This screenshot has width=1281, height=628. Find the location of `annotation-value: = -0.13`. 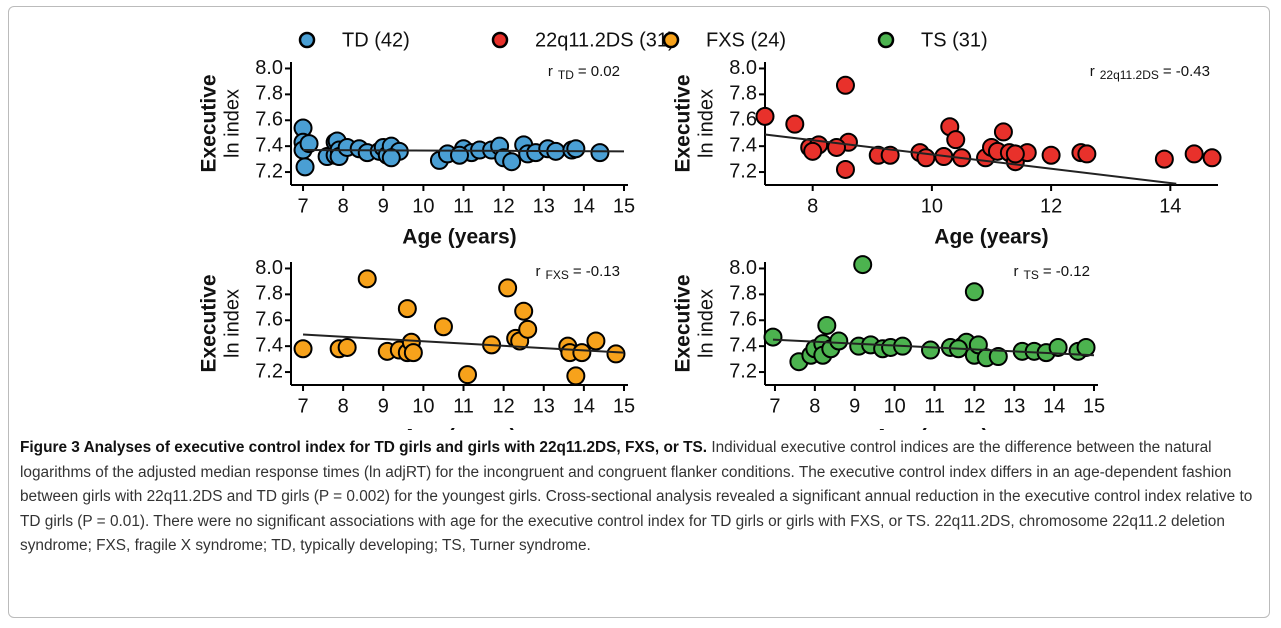

annotation-value: = -0.13 is located at coordinates (596, 271).